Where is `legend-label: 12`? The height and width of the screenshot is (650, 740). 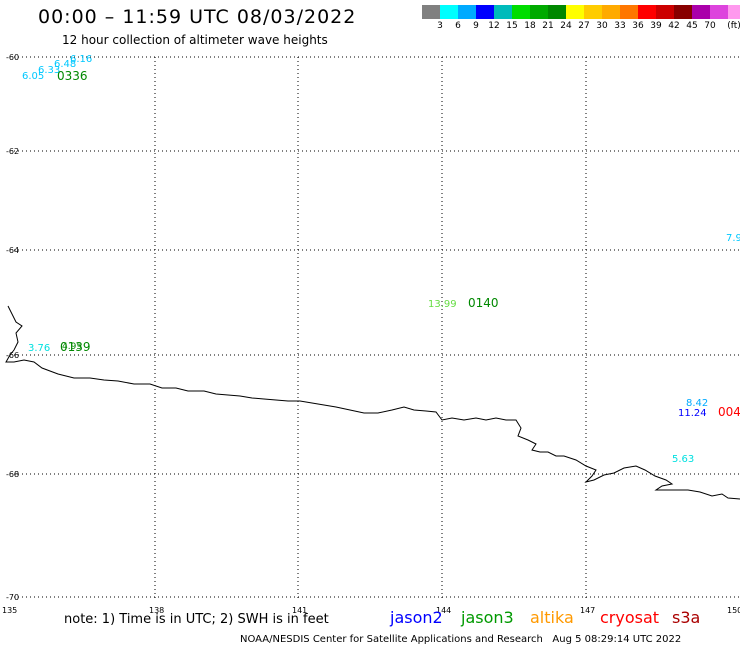 legend-label: 12 is located at coordinates (494, 26).